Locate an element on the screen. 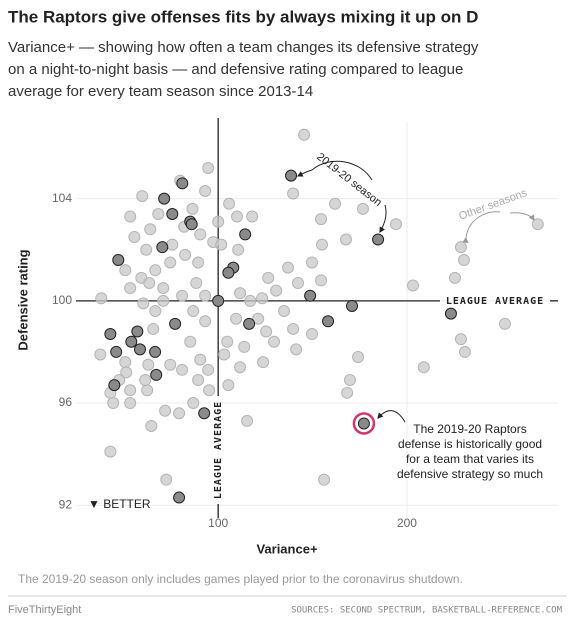  y-tick-label: 92 is located at coordinates (66, 504).